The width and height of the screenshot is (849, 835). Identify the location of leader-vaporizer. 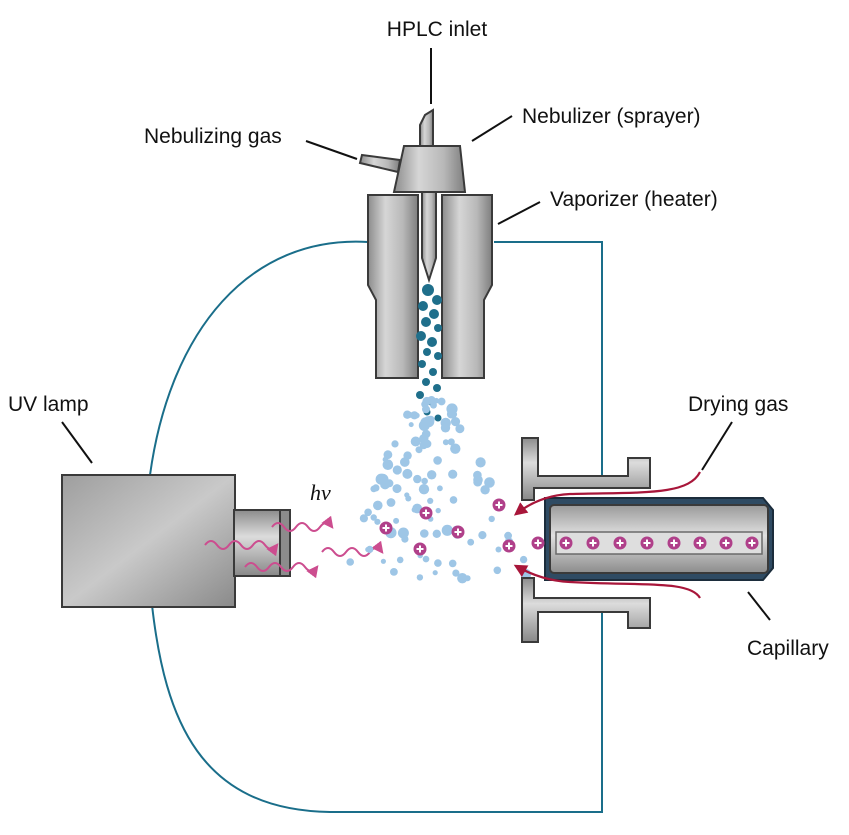
(519, 213).